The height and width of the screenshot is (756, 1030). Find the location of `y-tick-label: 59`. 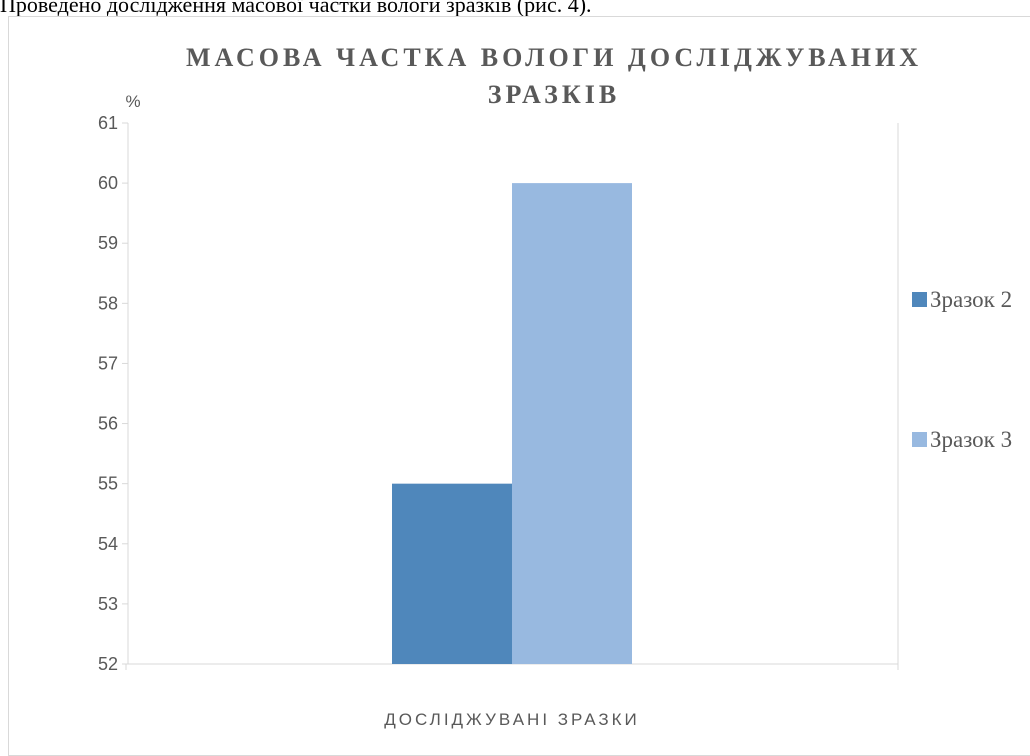

y-tick-label: 59 is located at coordinates (108, 243).